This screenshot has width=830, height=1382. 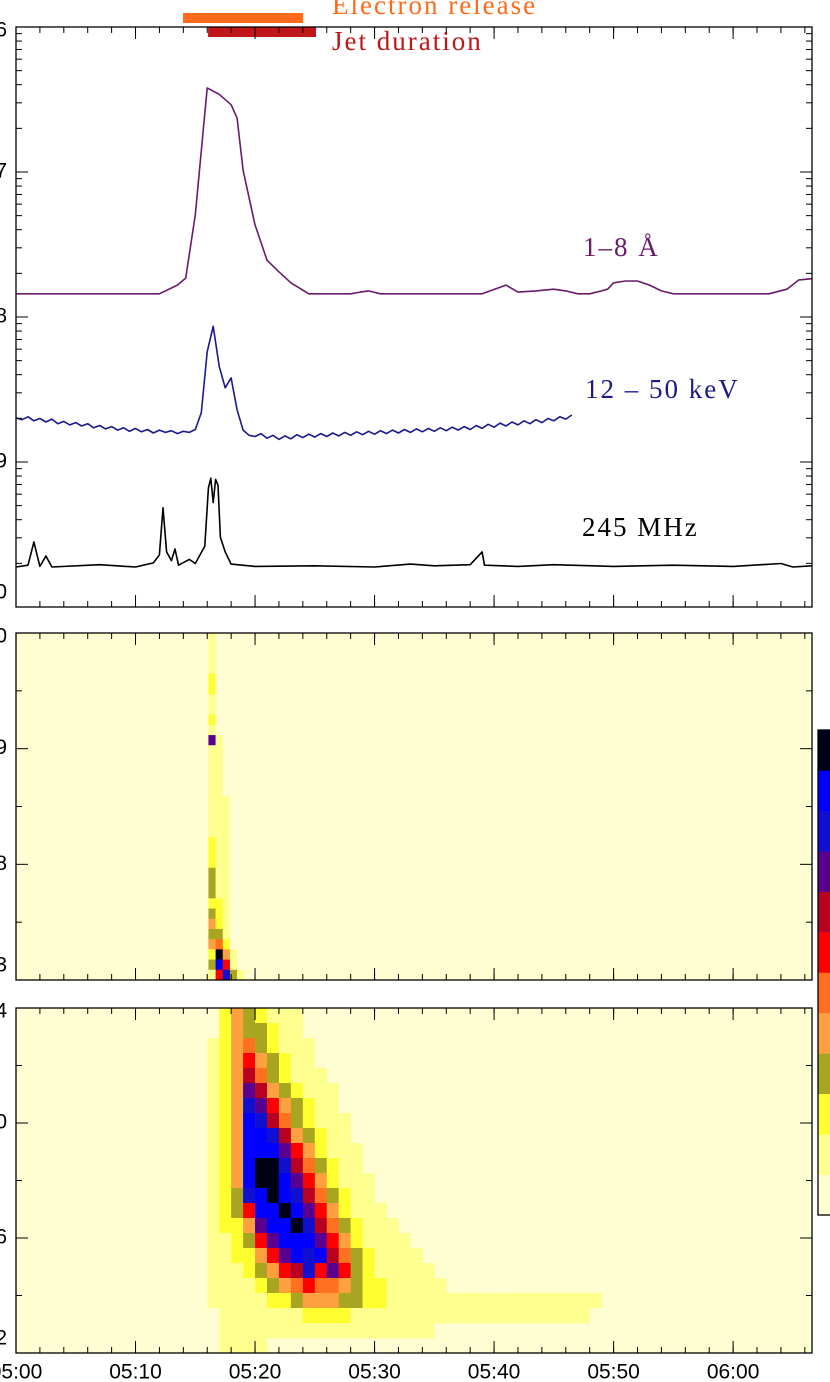 What do you see at coordinates (3, 747) in the screenshot?
I see `y-tick-label: 9` at bounding box center [3, 747].